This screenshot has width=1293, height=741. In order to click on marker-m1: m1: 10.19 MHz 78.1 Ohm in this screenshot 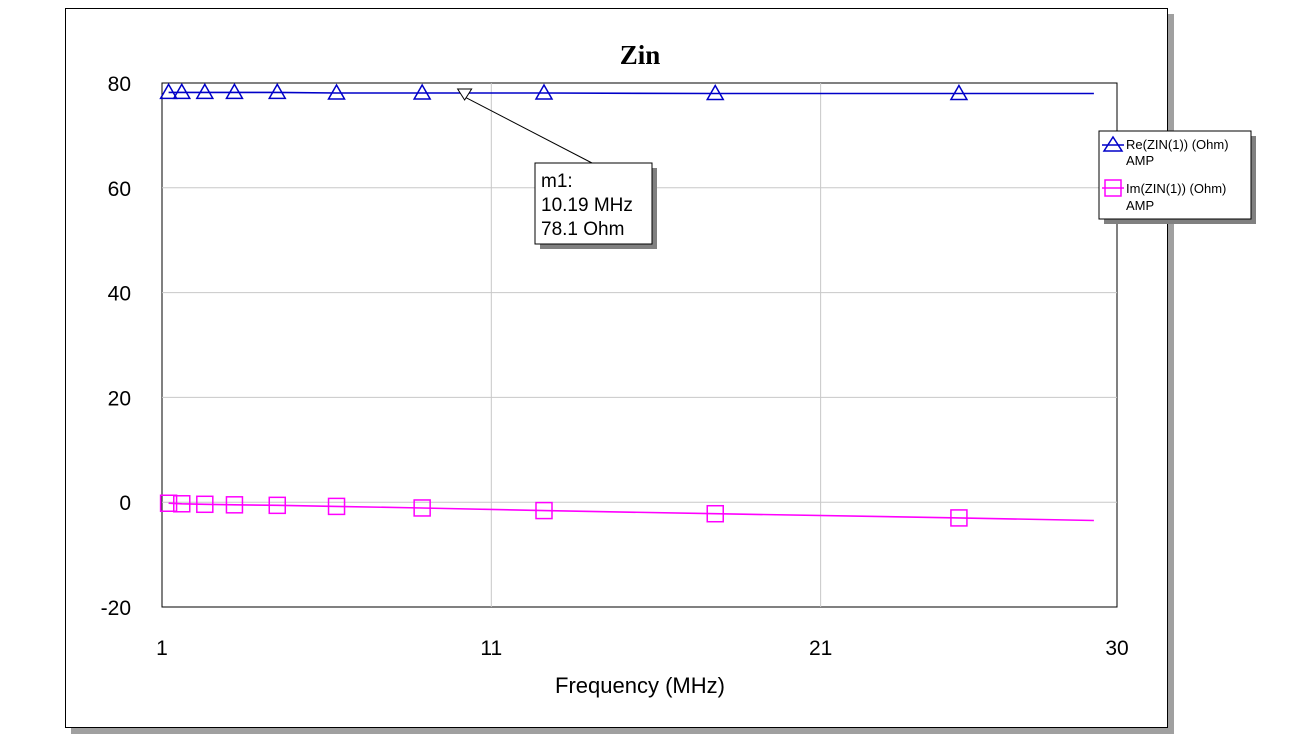, I will do `click(556, 168)`.